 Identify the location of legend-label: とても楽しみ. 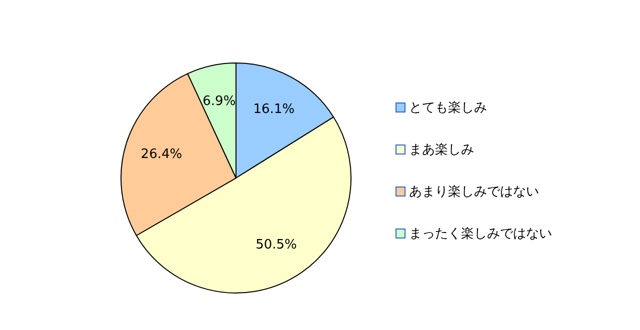
(448, 108).